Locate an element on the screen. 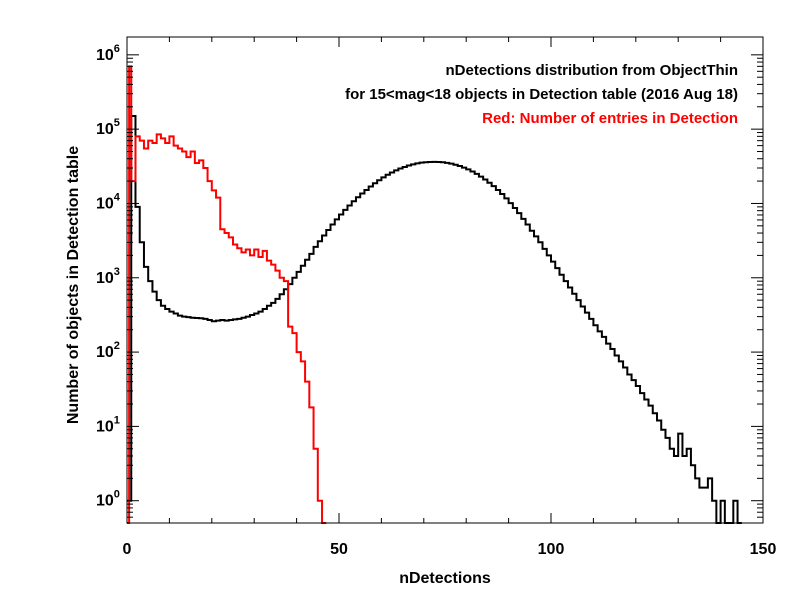 The image size is (800, 600). x-tick-label: 50 is located at coordinates (339, 549).